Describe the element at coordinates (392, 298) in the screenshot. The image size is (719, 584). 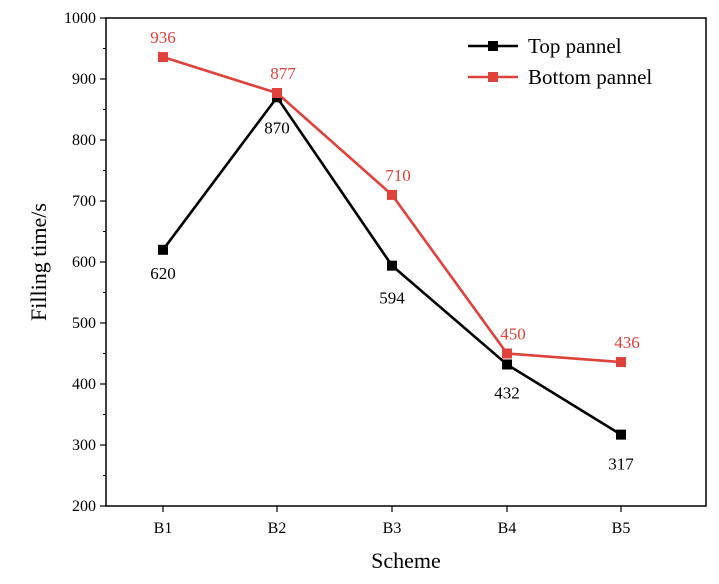
I see `data-label-top-b3: 594` at that location.